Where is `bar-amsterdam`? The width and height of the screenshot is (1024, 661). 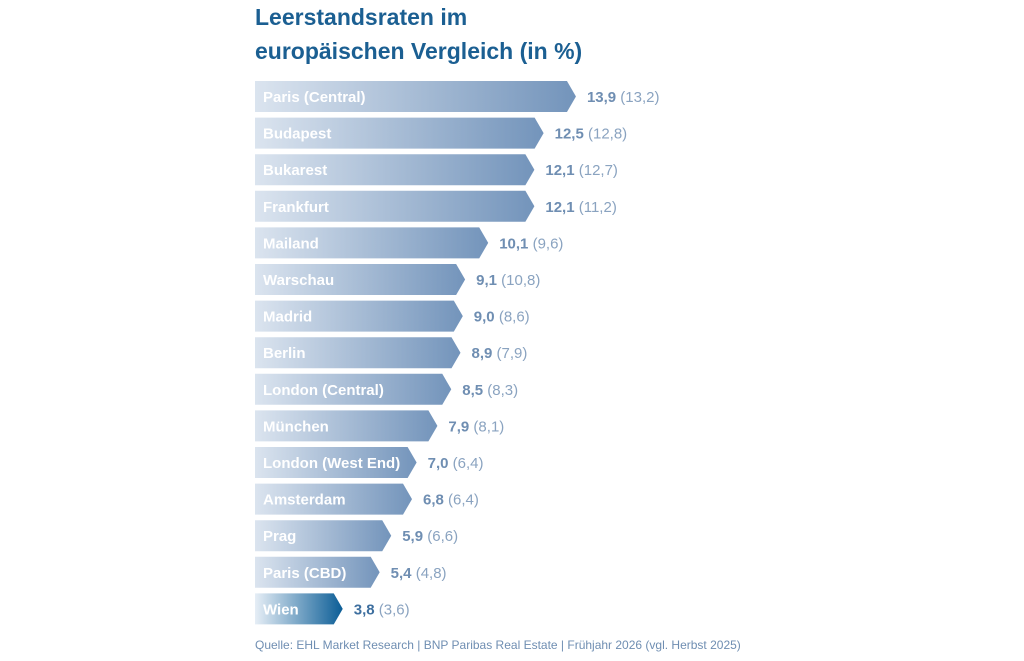 bar-amsterdam is located at coordinates (334, 499).